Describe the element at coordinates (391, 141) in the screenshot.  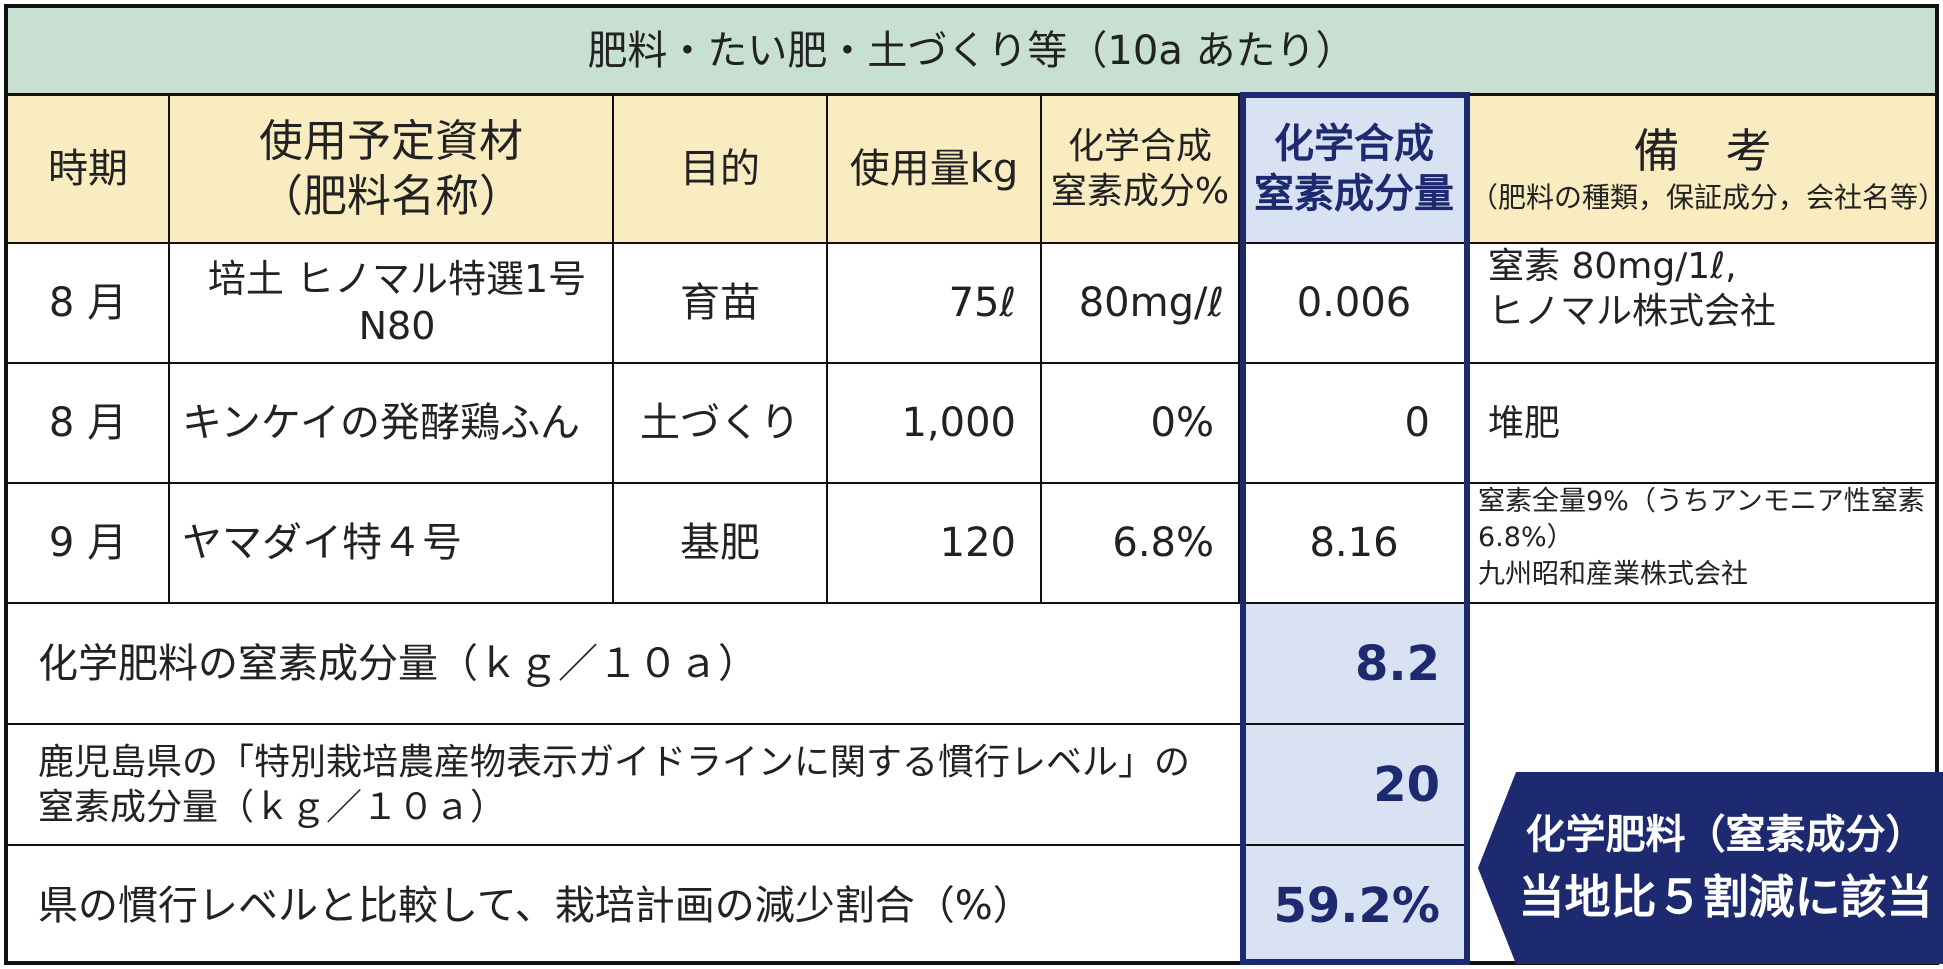
I see `header-material-line1: 使用予定資材` at that location.